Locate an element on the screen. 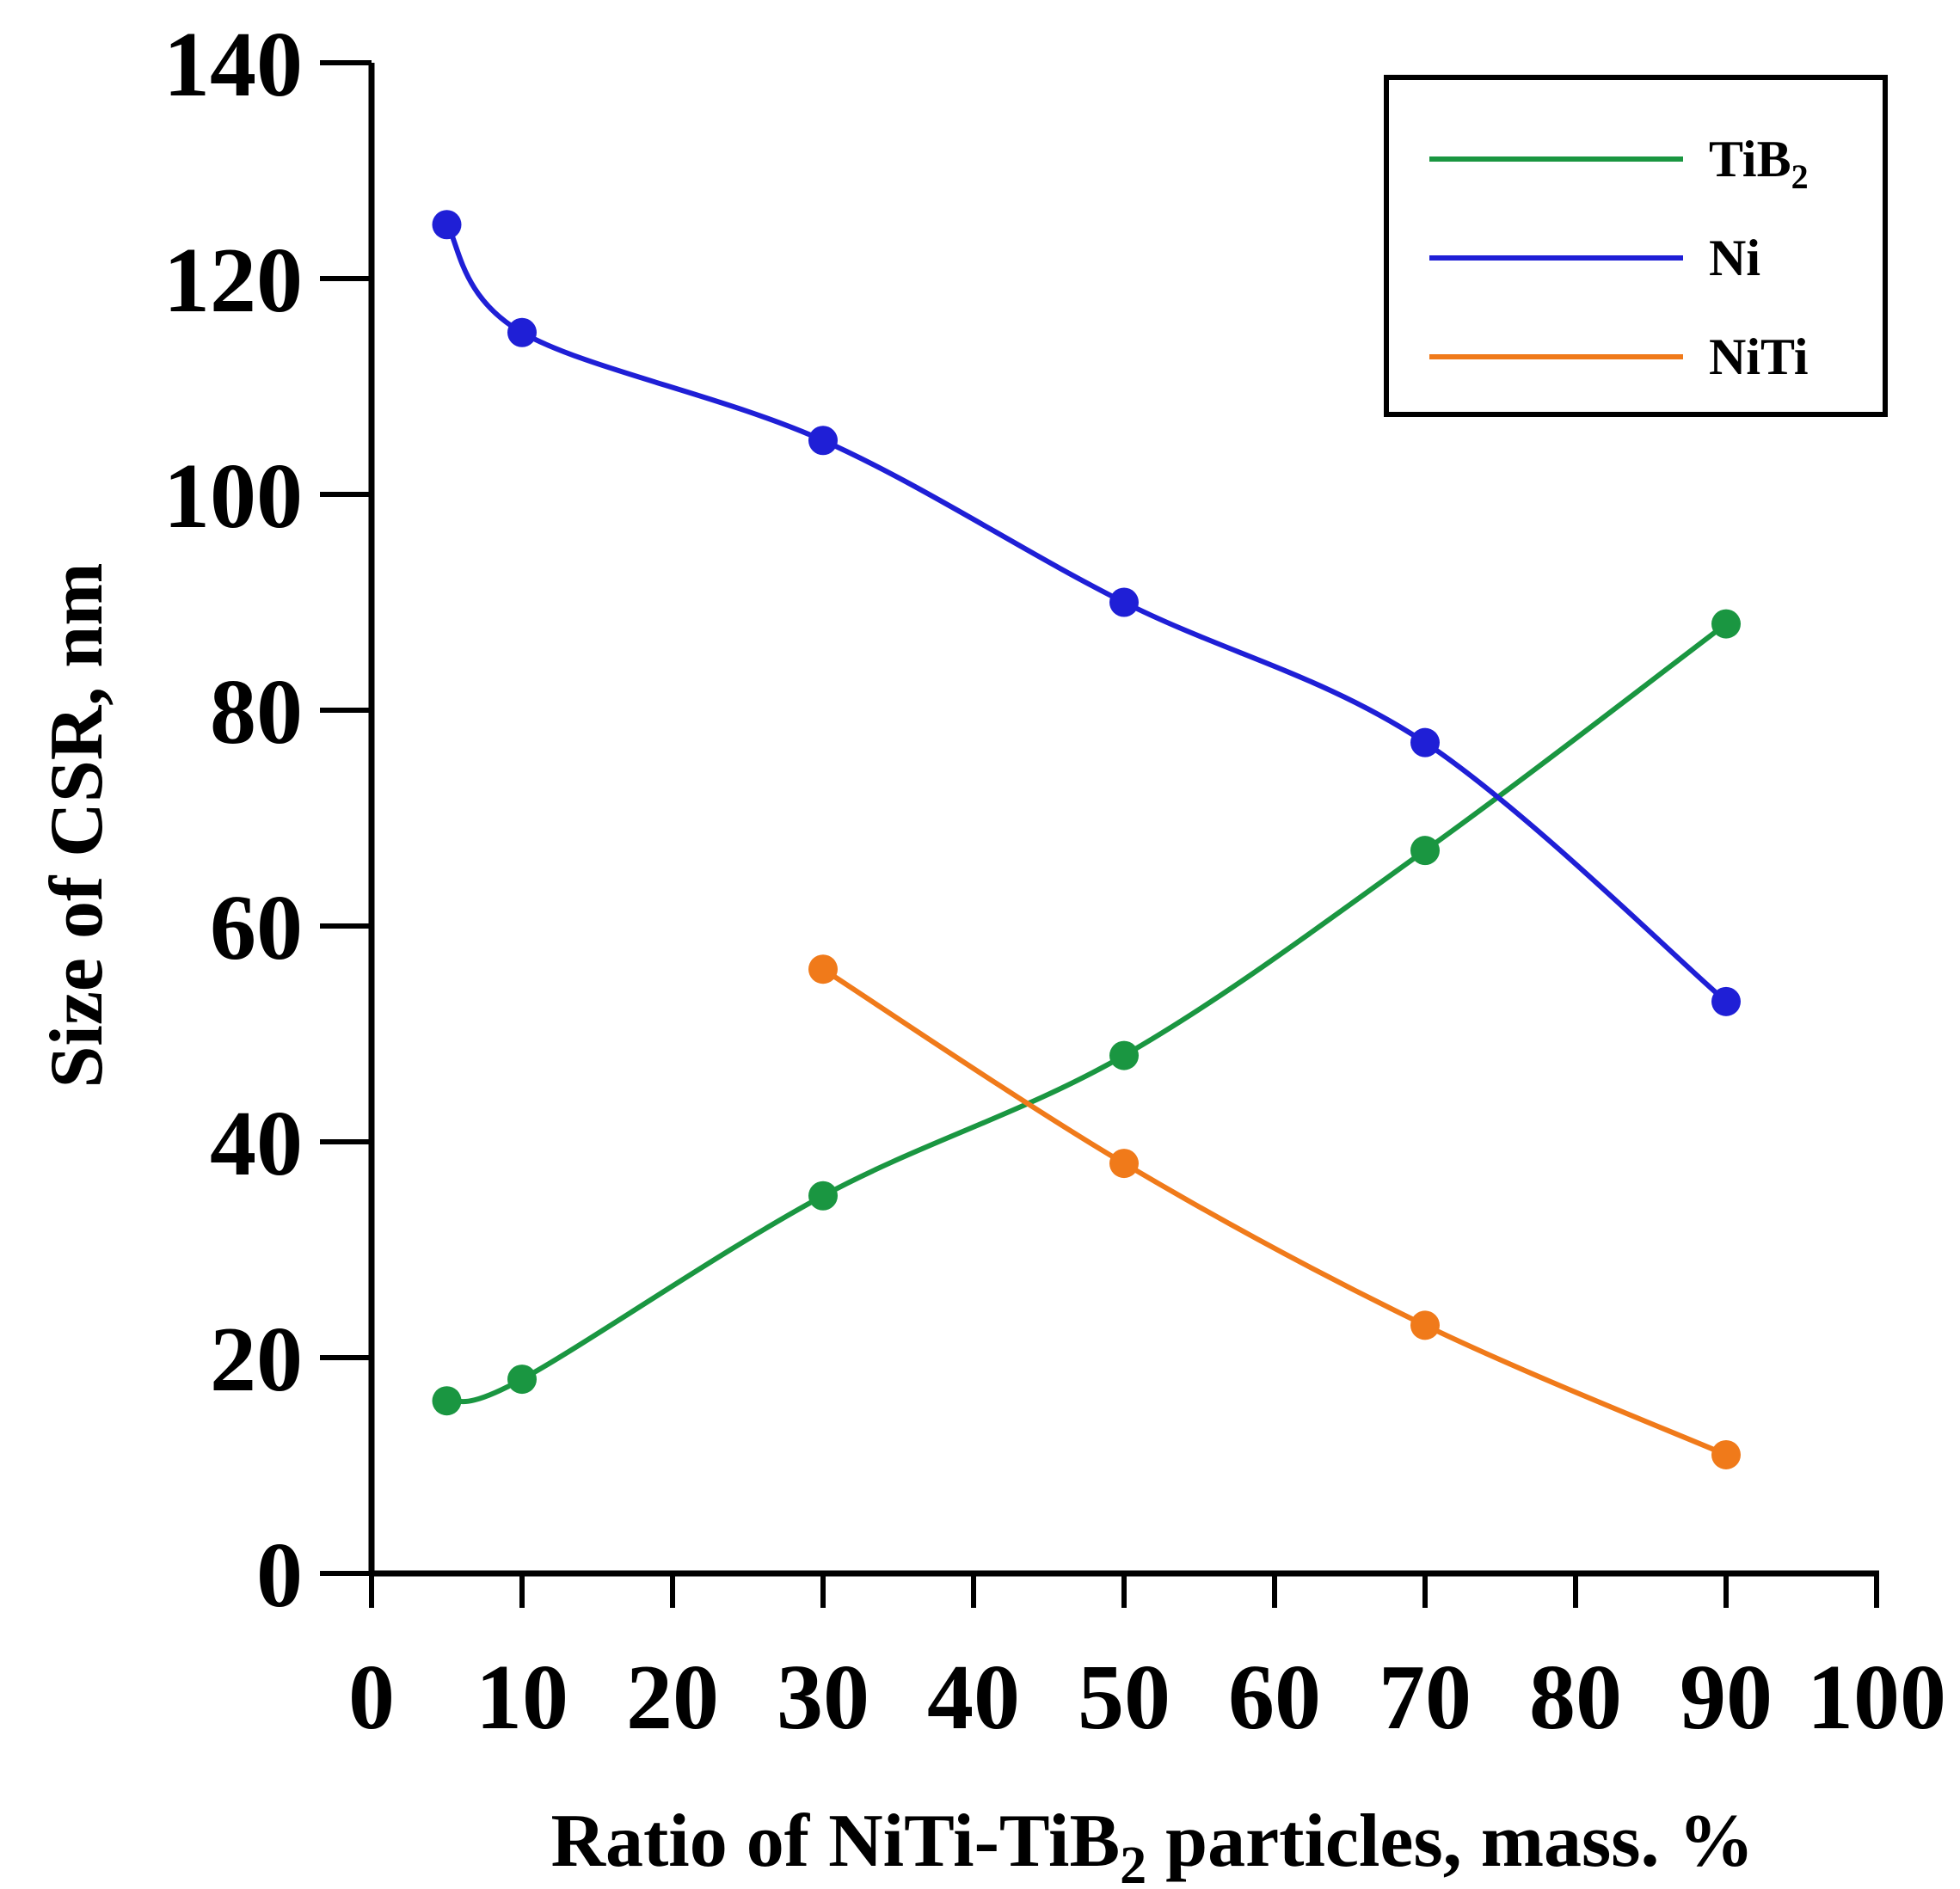 Image resolution: width=1960 pixels, height=1889 pixels. x-axis-title: Ratio of NiTi-TiB2 particles, mass. % is located at coordinates (1152, 1845).